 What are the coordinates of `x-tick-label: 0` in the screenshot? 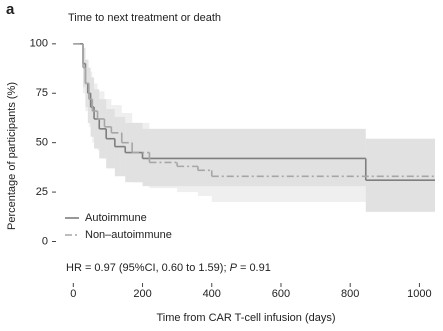 It's located at (73, 294).